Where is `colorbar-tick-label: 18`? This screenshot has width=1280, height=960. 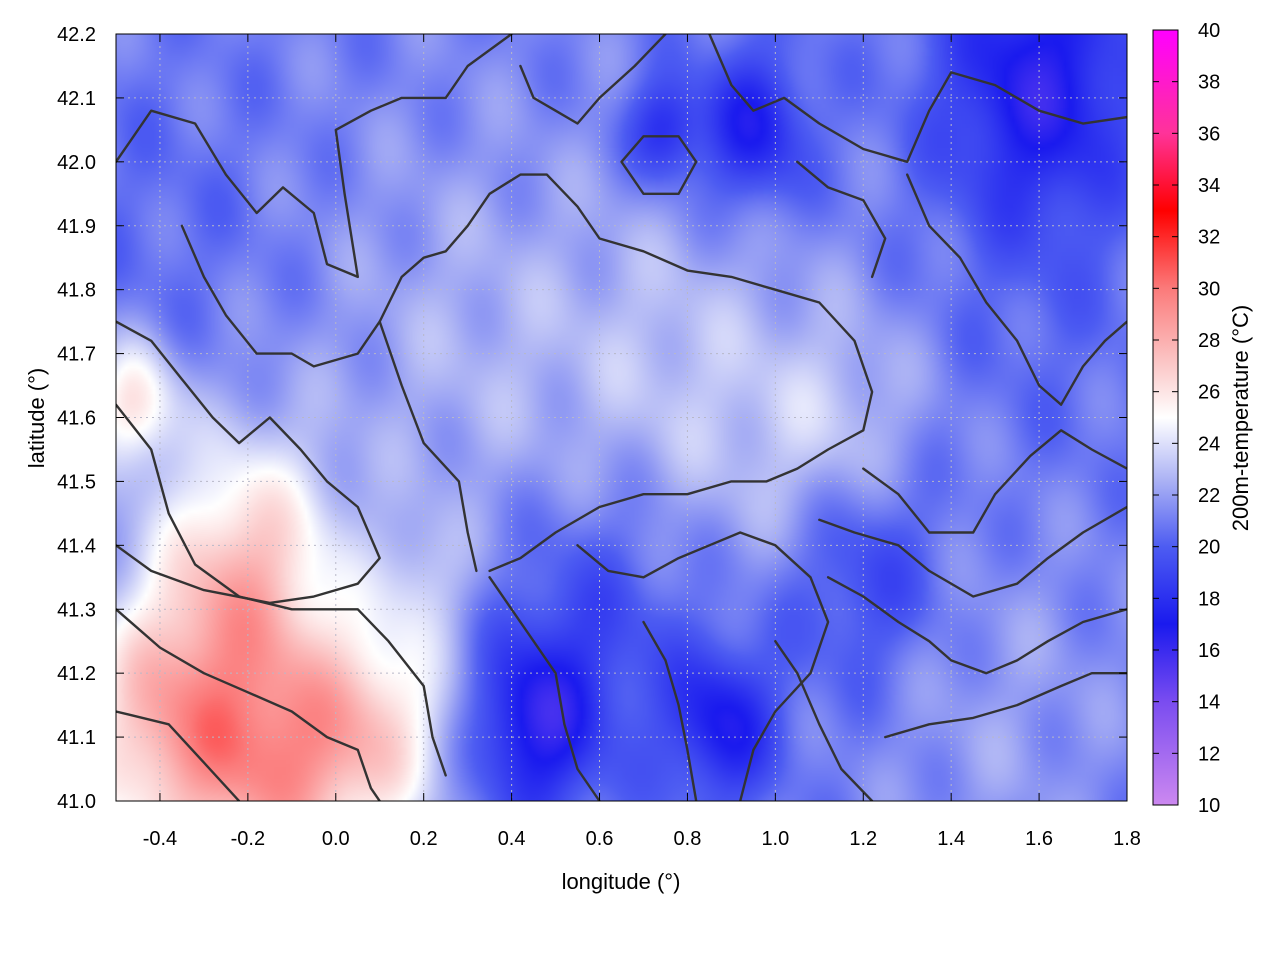 colorbar-tick-label: 18 is located at coordinates (1209, 599).